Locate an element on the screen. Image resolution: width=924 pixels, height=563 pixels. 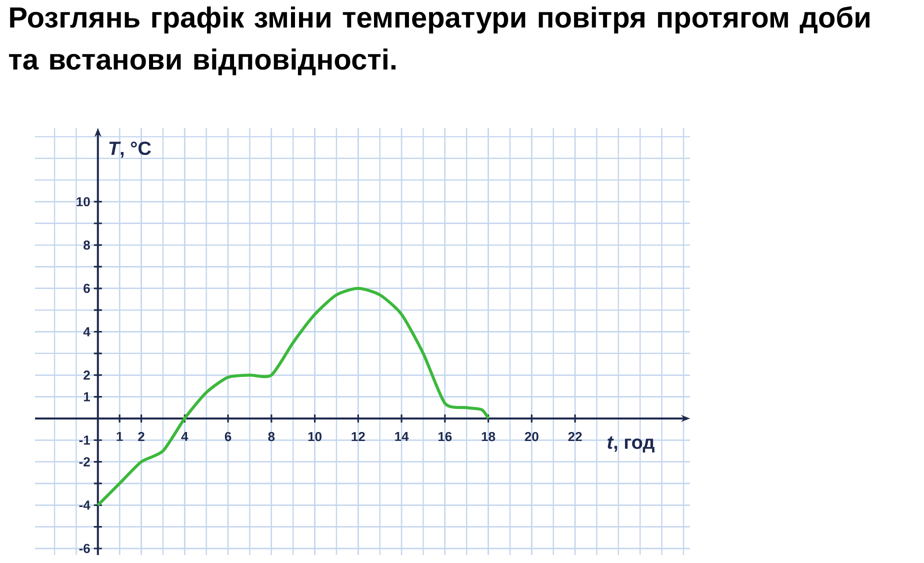
y-axis-title: T, °C is located at coordinates (130, 150).